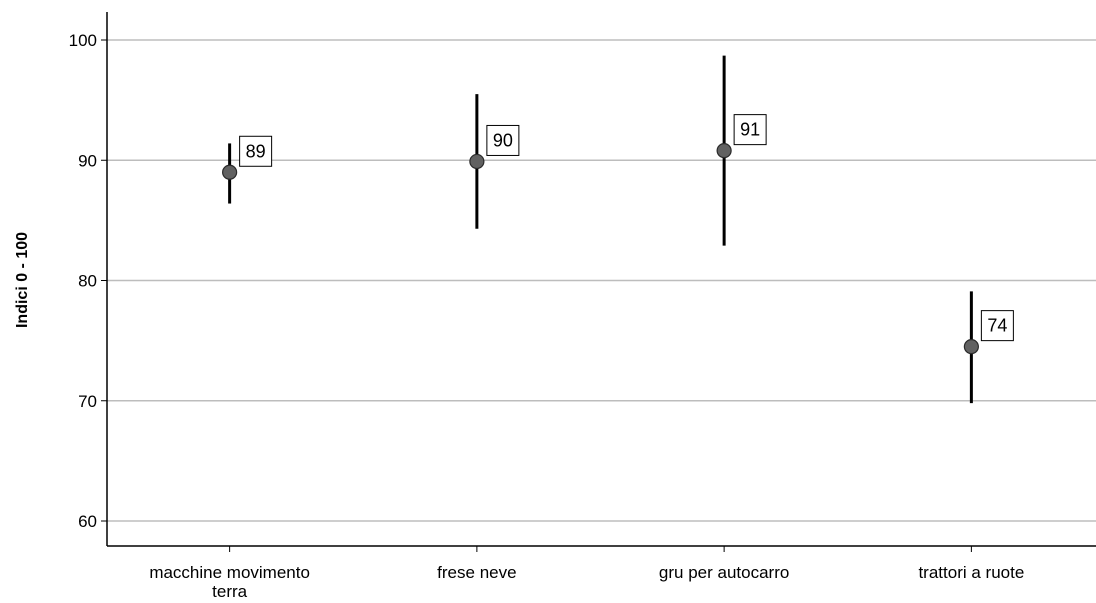 Image resolution: width=1096 pixels, height=603 pixels. Describe the element at coordinates (971, 572) in the screenshot. I see `x-tick-label: trattori a ruote` at that location.